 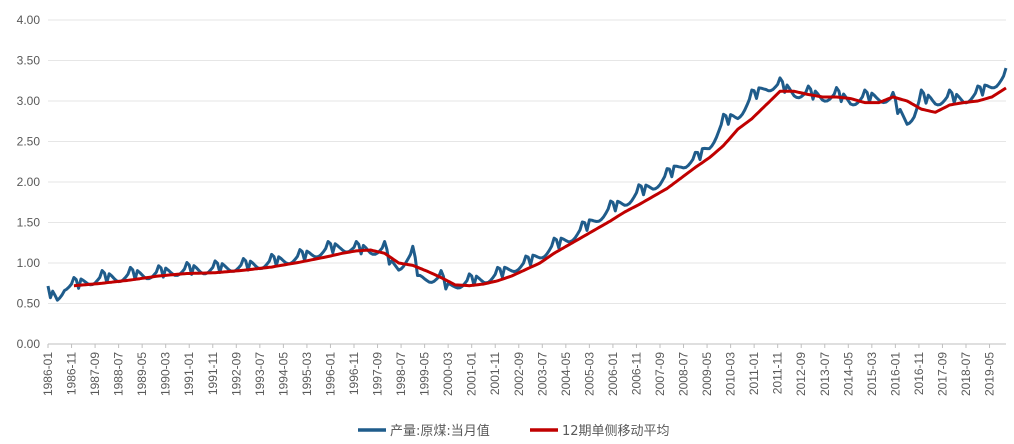 I want to click on x-tick-label: 1991-11, so click(x=213, y=373).